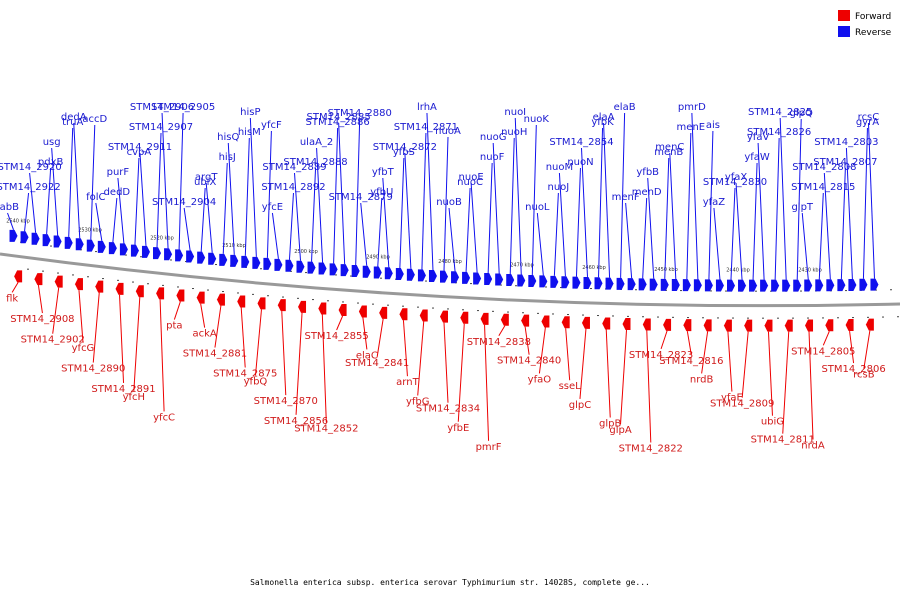 The image size is (900, 600). I want to click on reverse-gene-hisP, so click(256, 262).